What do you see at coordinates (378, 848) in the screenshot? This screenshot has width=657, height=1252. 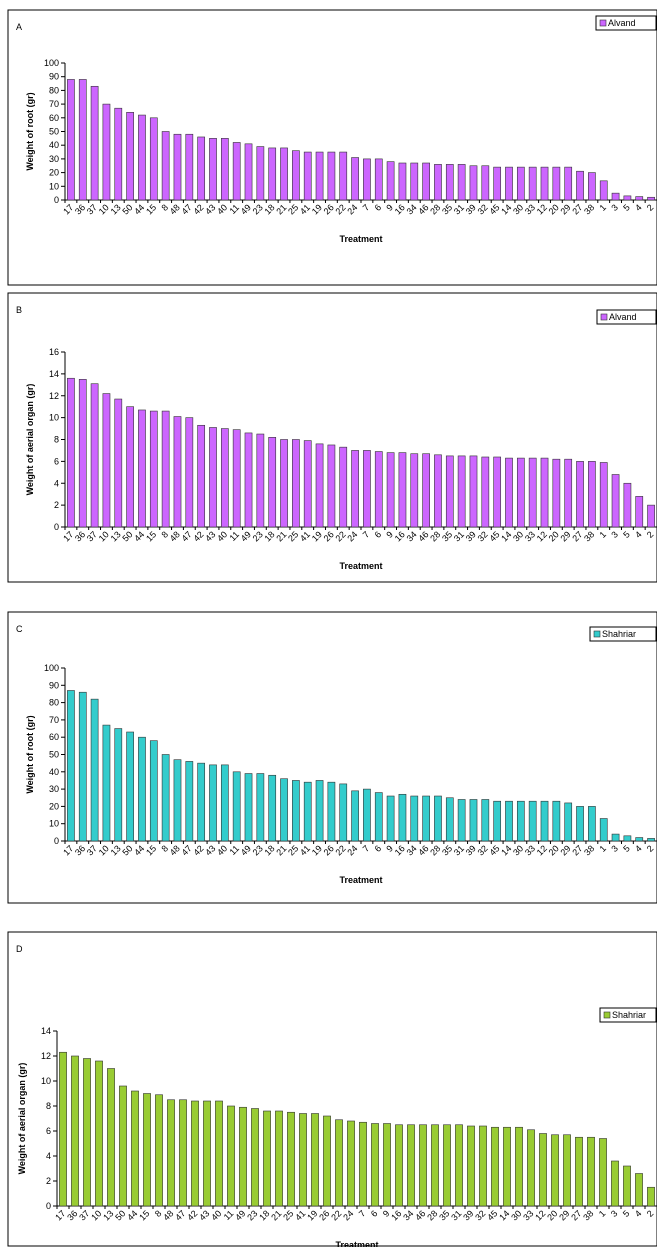 I see `x-tick-label: 6` at bounding box center [378, 848].